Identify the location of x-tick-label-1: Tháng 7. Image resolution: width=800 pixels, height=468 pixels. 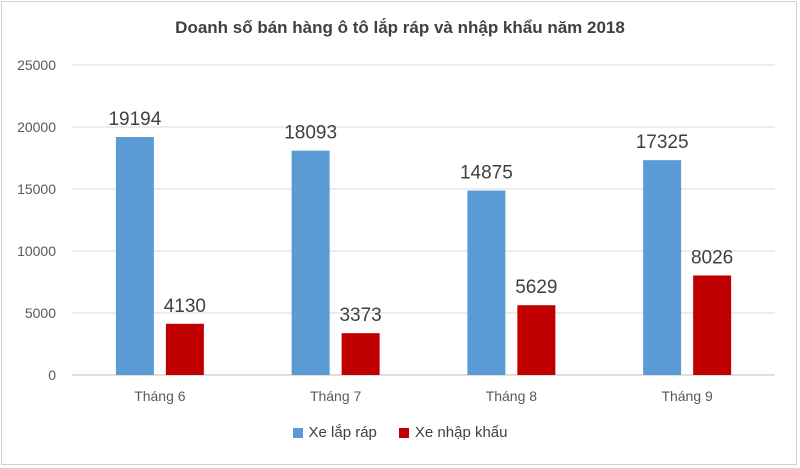
(336, 396).